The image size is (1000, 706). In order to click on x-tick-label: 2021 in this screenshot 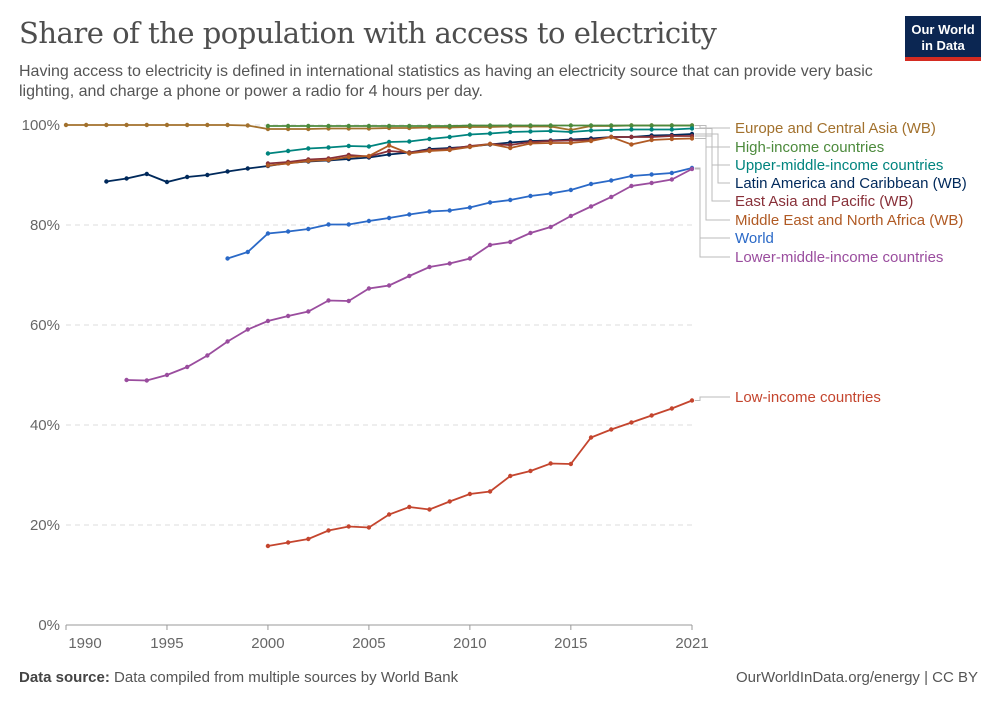, I will do `click(691, 643)`.